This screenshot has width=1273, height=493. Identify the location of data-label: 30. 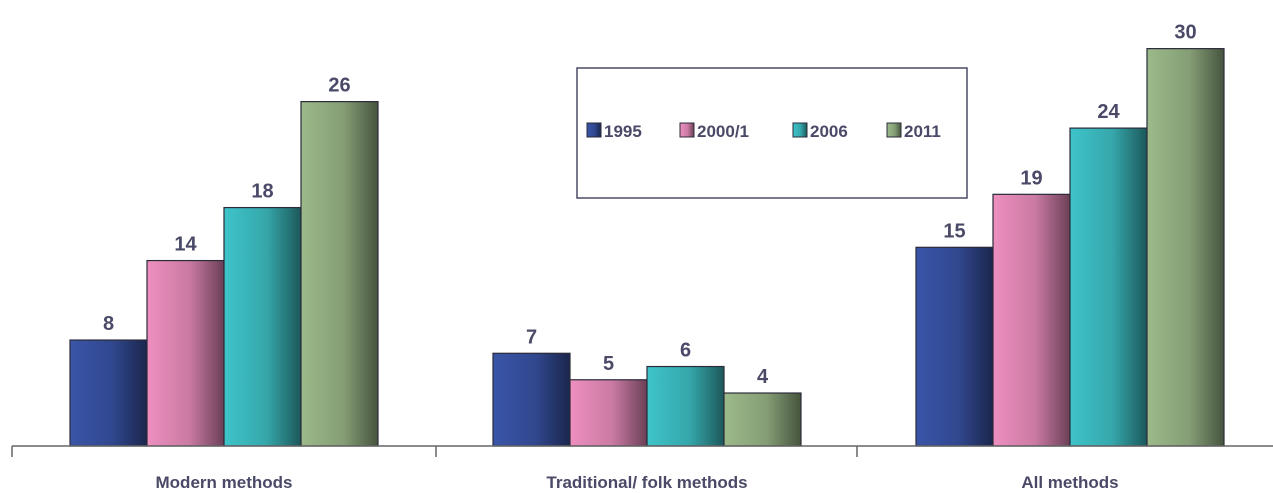
(1185, 33).